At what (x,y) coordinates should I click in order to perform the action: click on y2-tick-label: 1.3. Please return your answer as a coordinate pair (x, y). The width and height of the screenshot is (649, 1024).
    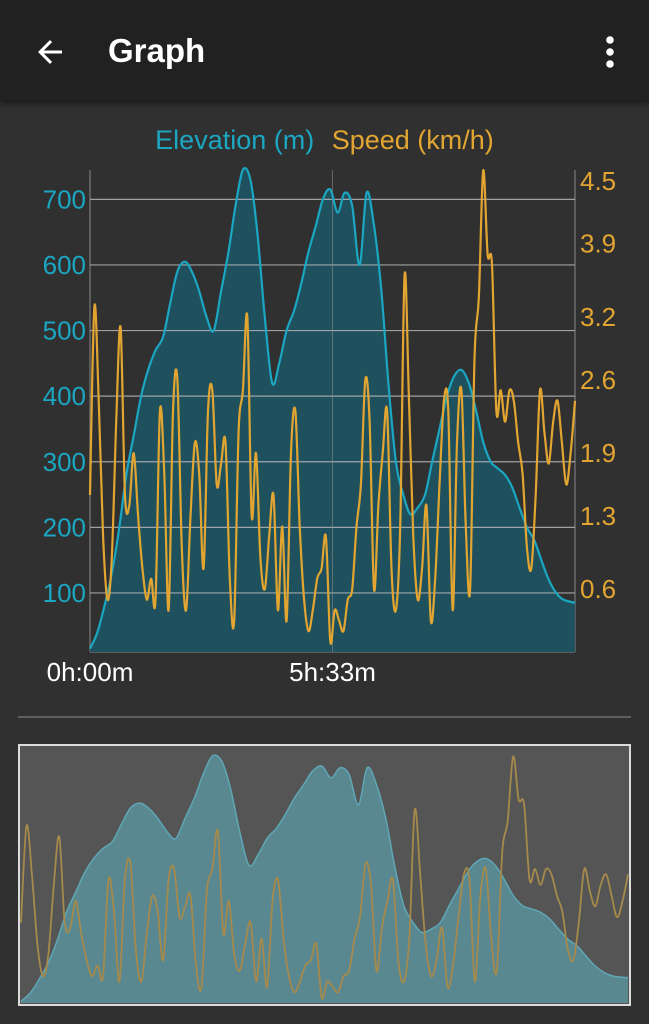
    Looking at the image, I should click on (598, 516).